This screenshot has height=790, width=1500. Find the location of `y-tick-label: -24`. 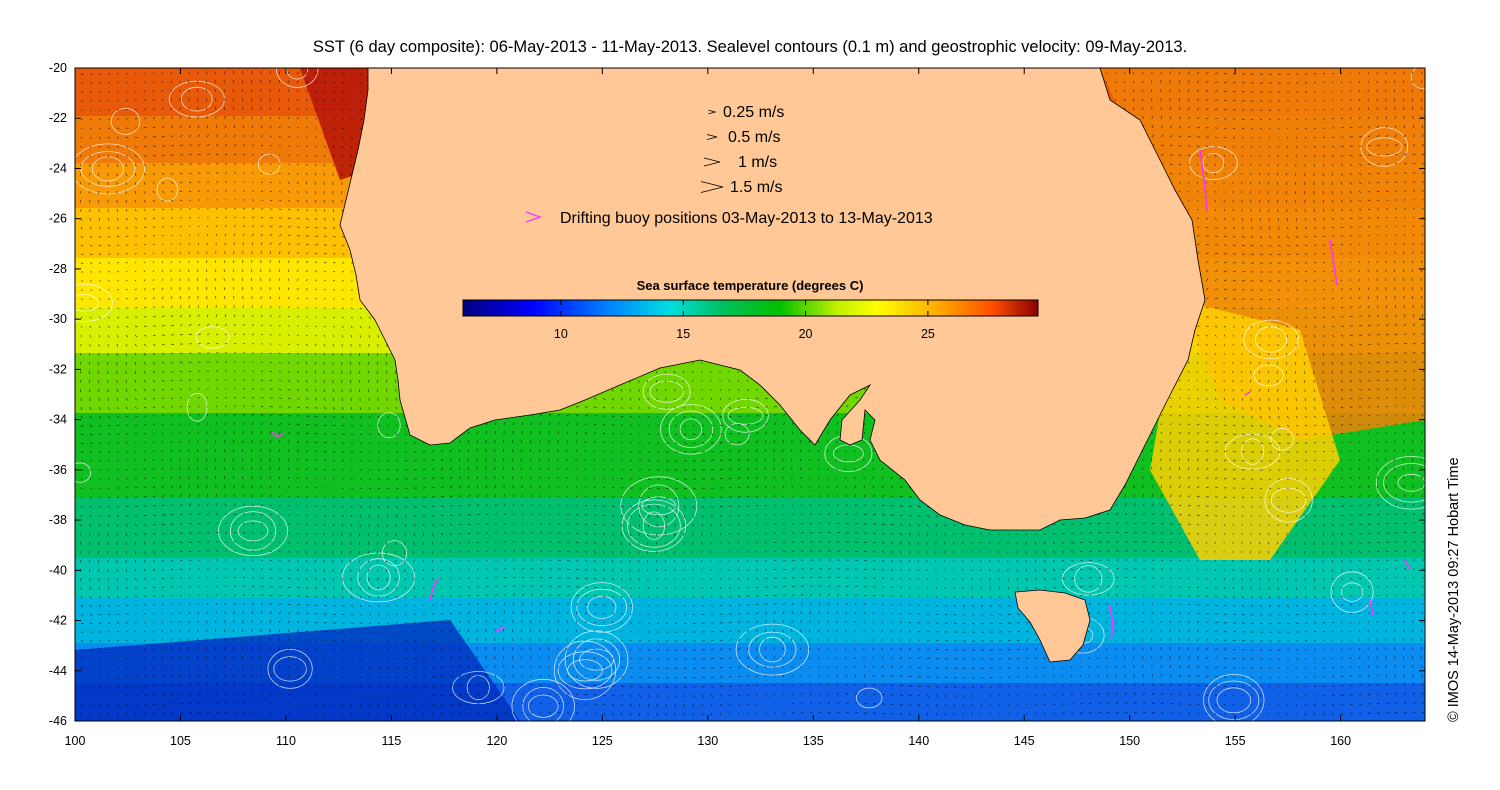

y-tick-label: -24 is located at coordinates (58, 168).